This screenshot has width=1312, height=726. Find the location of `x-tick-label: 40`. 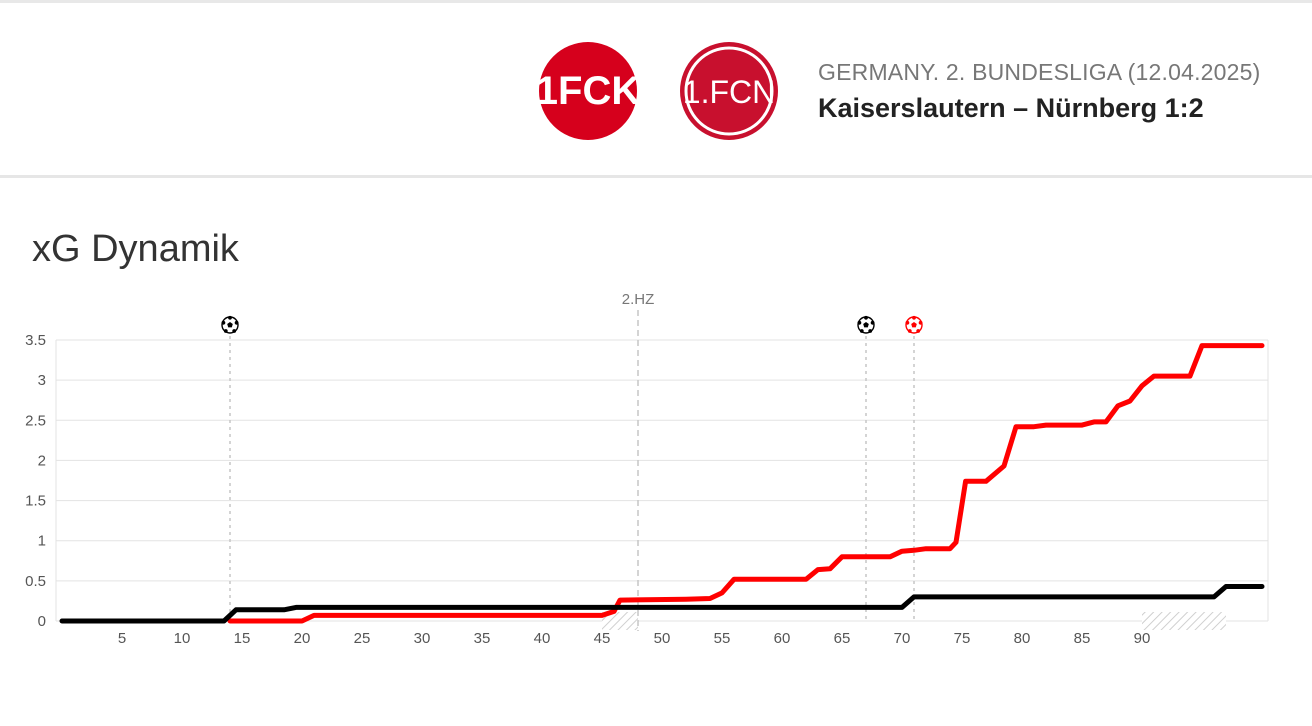

x-tick-label: 40 is located at coordinates (542, 638).